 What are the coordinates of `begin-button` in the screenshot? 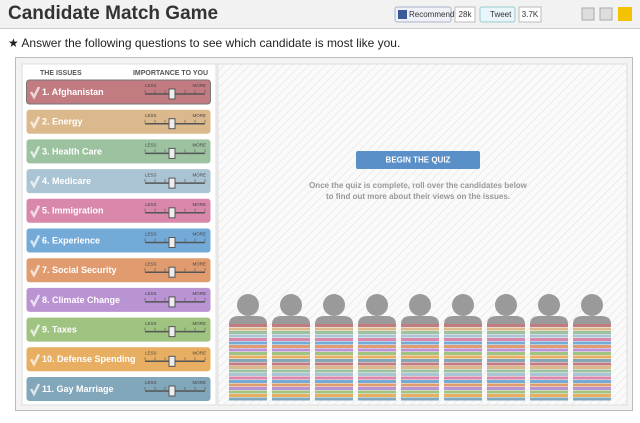 It's located at (418, 160).